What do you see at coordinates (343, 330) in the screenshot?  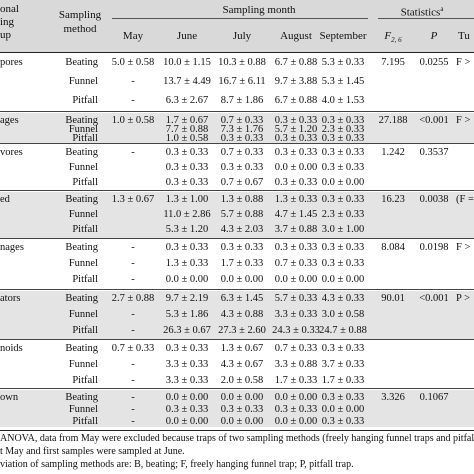 I see `month-value-cell: 24.7 ± 0.88` at bounding box center [343, 330].